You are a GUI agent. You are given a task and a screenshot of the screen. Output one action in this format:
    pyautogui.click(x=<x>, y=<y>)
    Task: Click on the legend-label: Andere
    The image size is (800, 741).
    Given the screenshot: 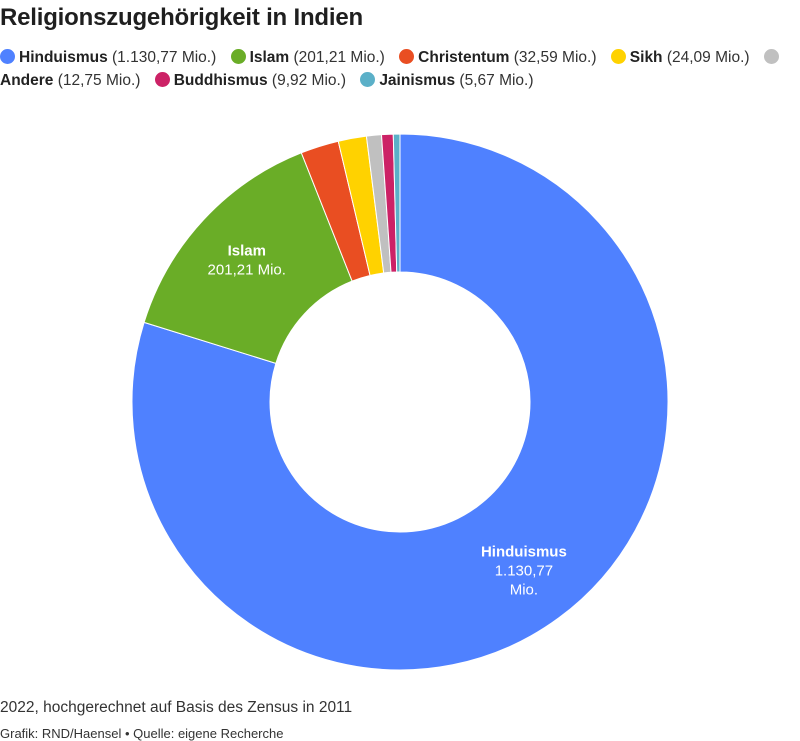 What is the action you would take?
    pyautogui.click(x=27, y=80)
    